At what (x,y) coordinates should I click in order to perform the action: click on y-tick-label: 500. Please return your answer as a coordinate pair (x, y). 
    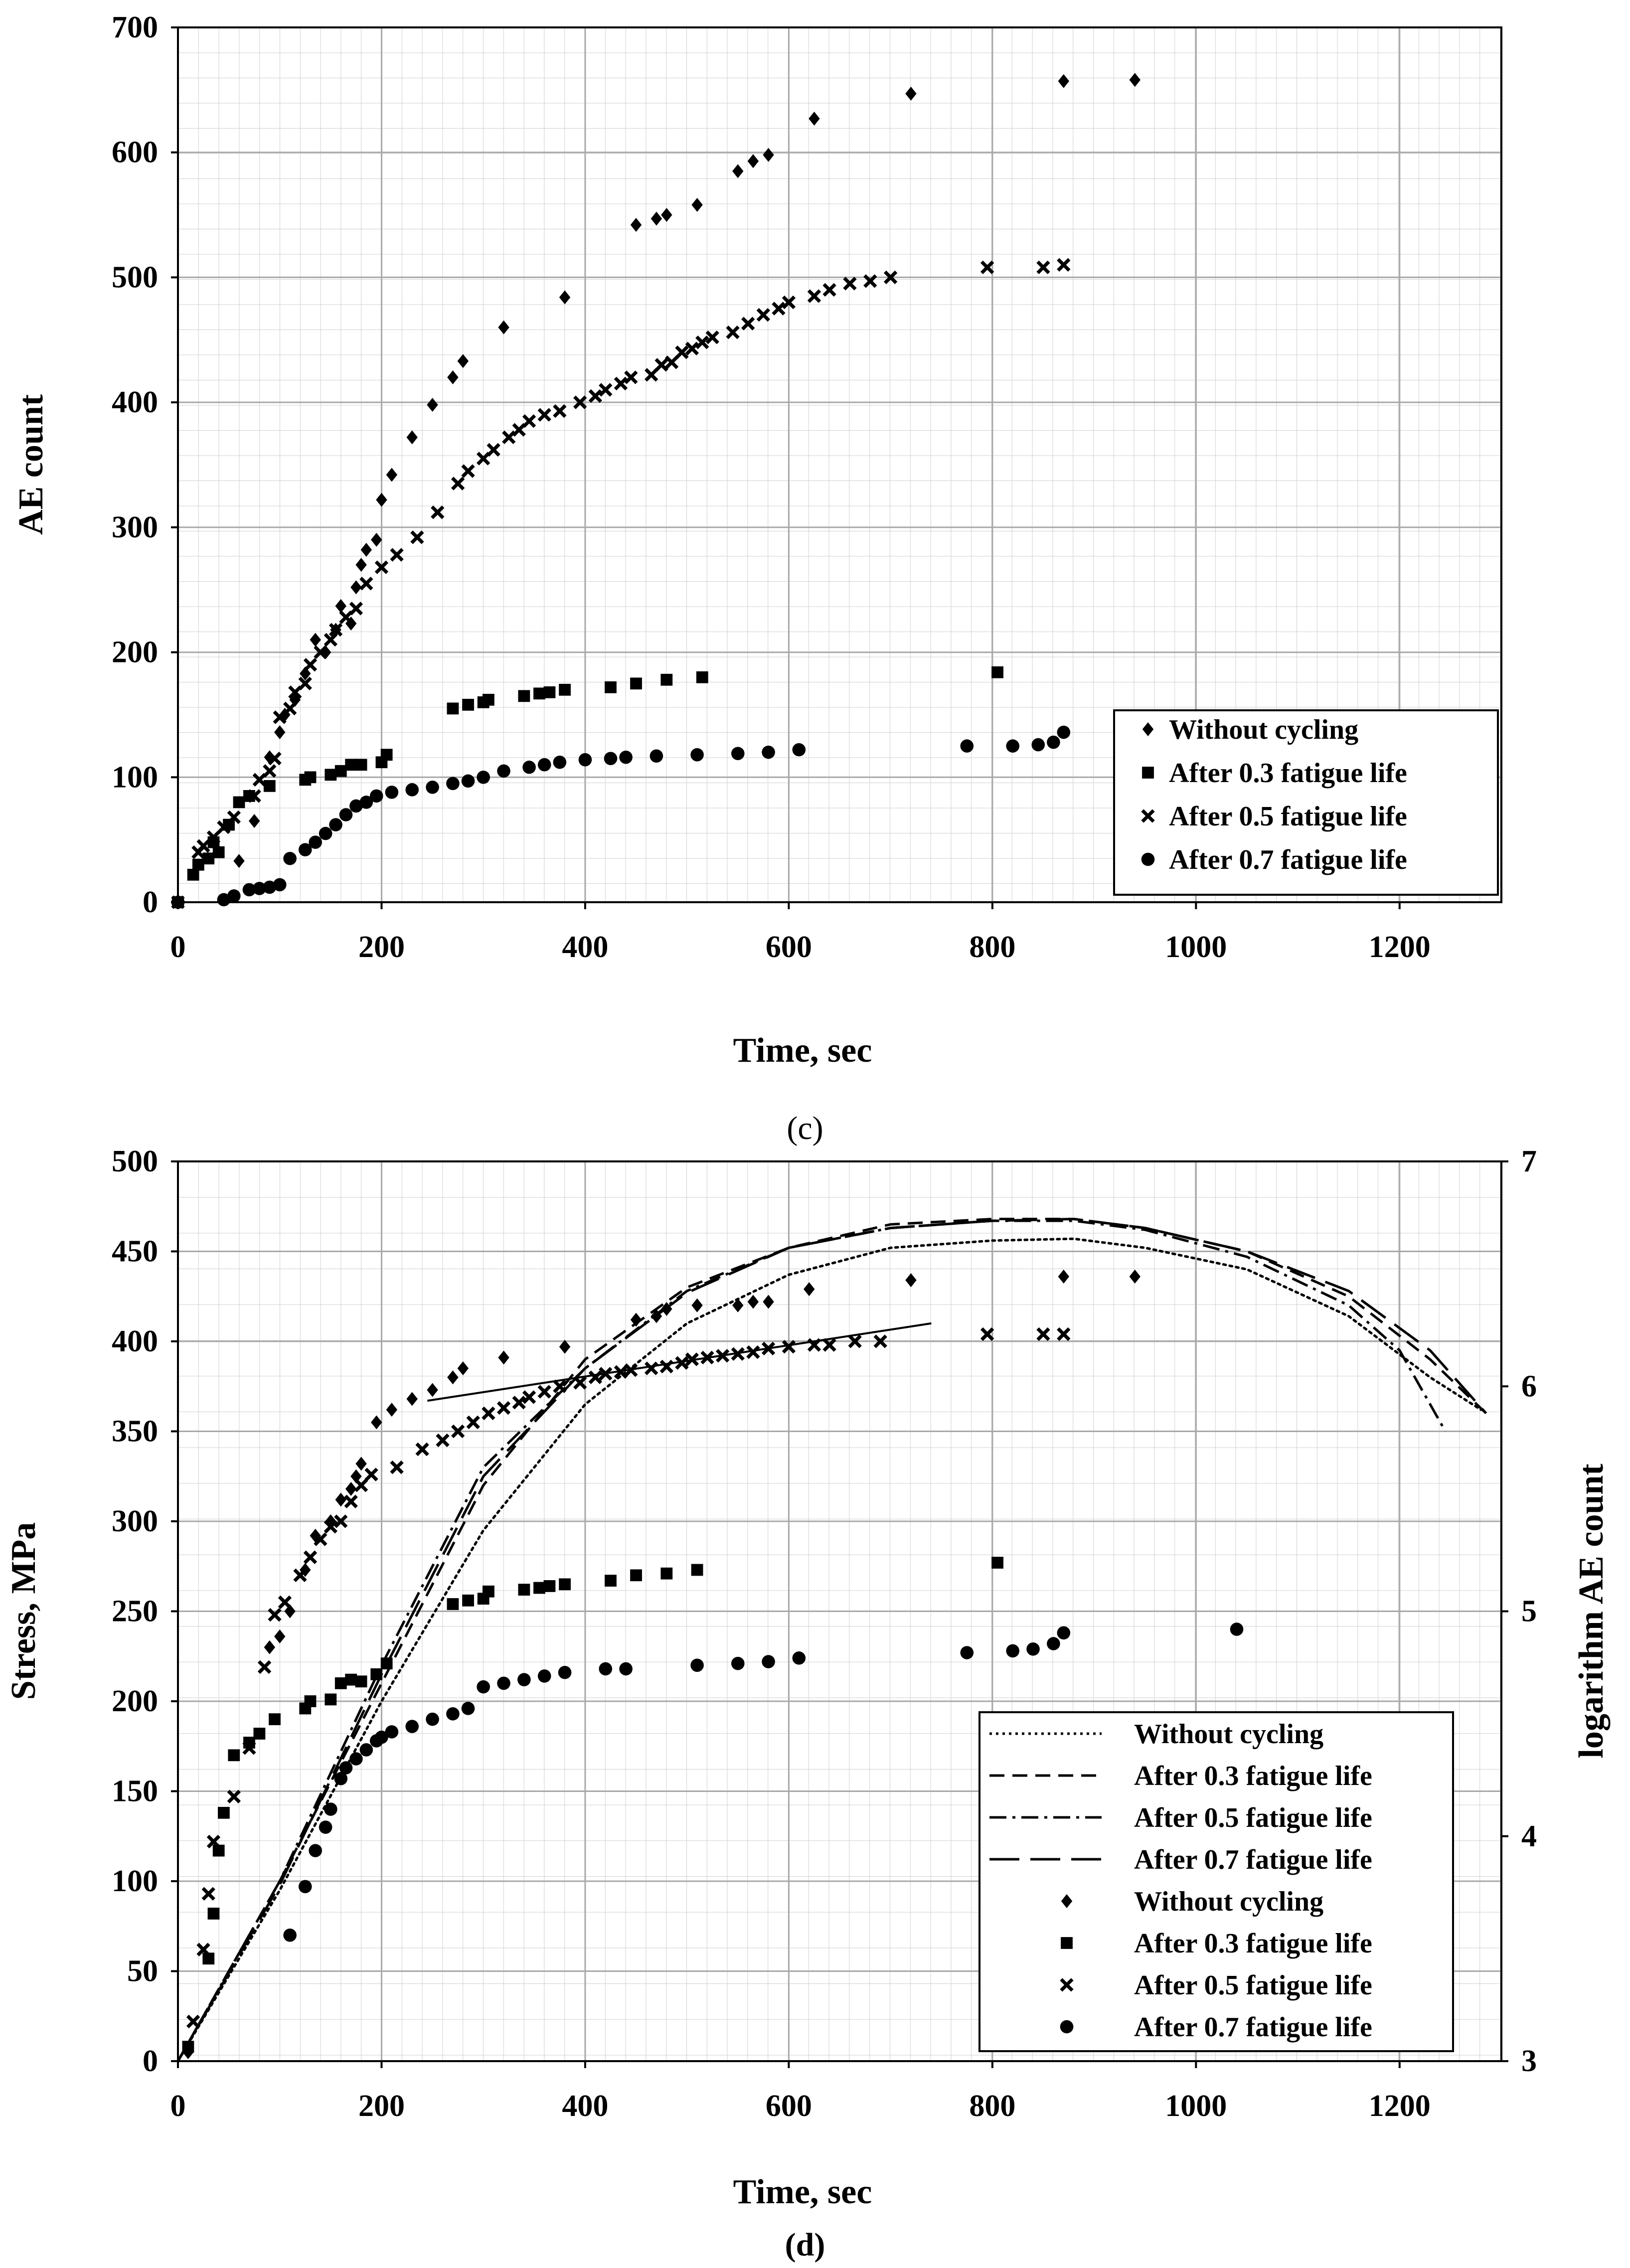
    Looking at the image, I should click on (135, 1161).